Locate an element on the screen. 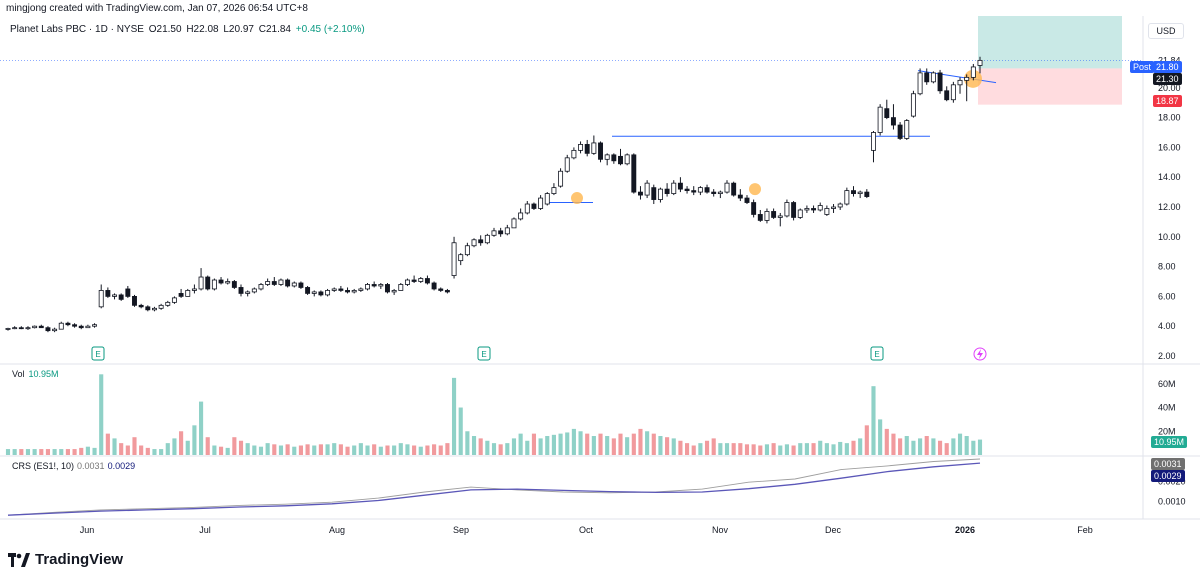 The height and width of the screenshot is (579, 1200). time-axis-label: Oct is located at coordinates (586, 530).